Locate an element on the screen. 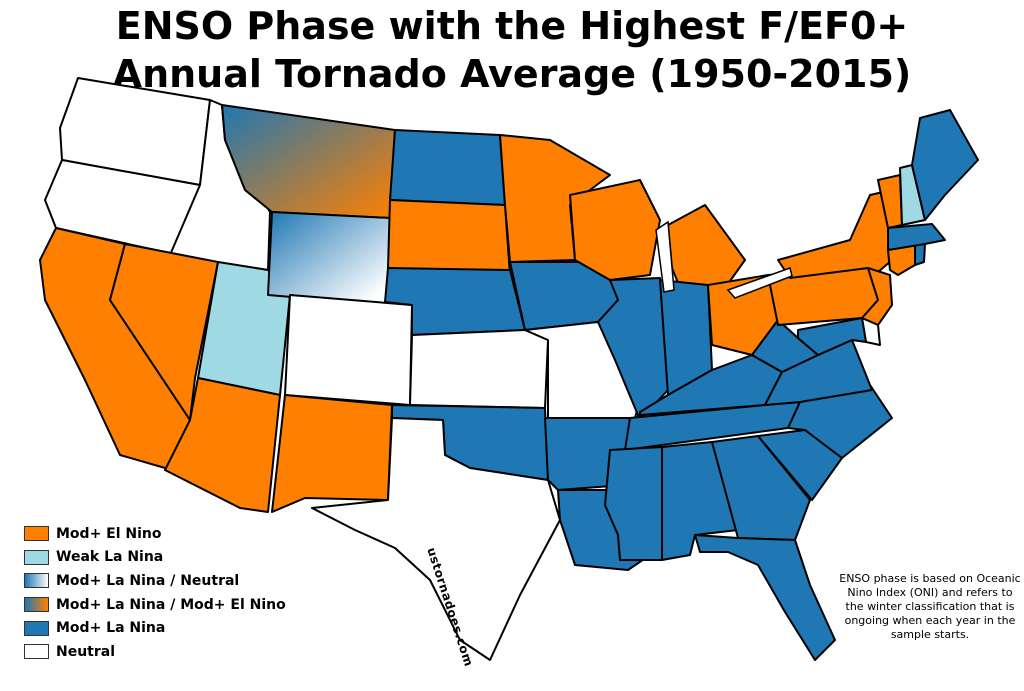 The height and width of the screenshot is (691, 1024). lake-erie is located at coordinates (759, 283).